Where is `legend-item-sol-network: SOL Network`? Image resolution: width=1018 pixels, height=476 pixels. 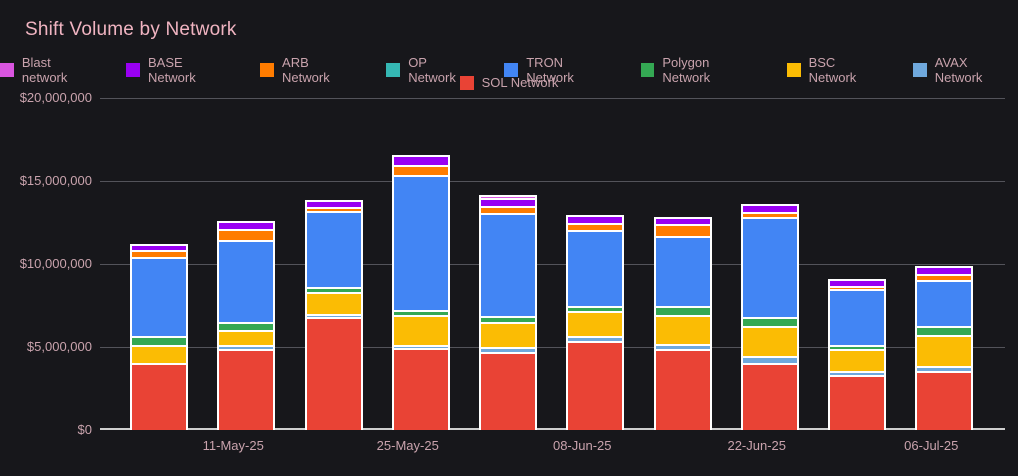
legend-item-sol-network: SOL Network is located at coordinates (508, 82).